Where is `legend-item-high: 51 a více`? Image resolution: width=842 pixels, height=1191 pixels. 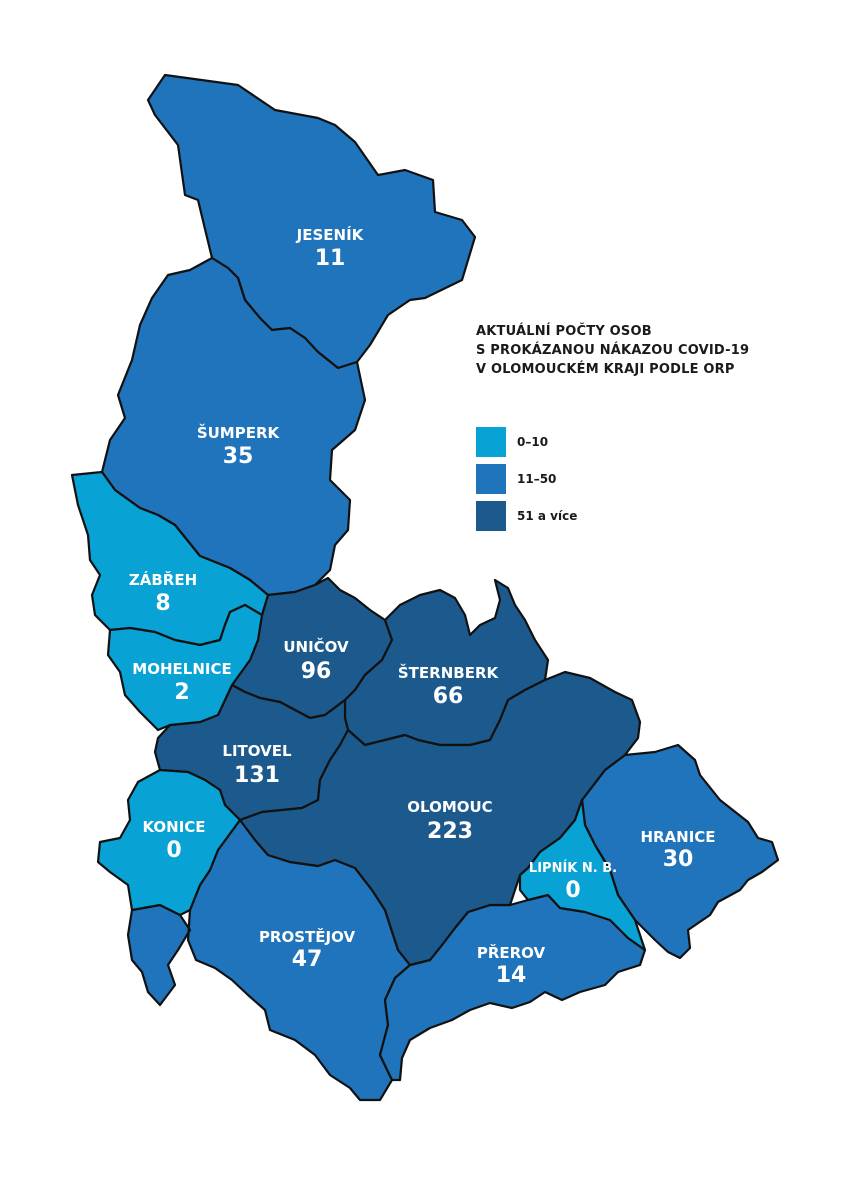
legend-item-high: 51 a více is located at coordinates (612, 516).